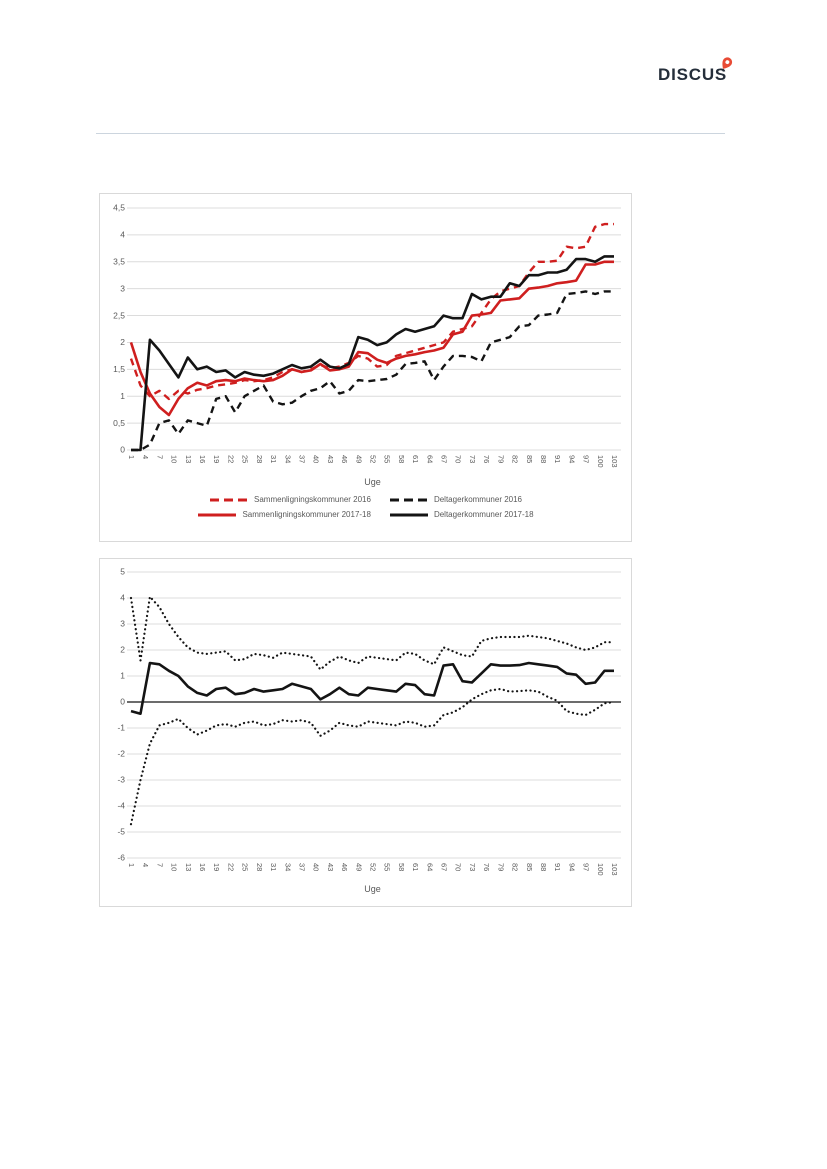  Describe the element at coordinates (429, 459) in the screenshot. I see `x-tick-label: 64` at that location.